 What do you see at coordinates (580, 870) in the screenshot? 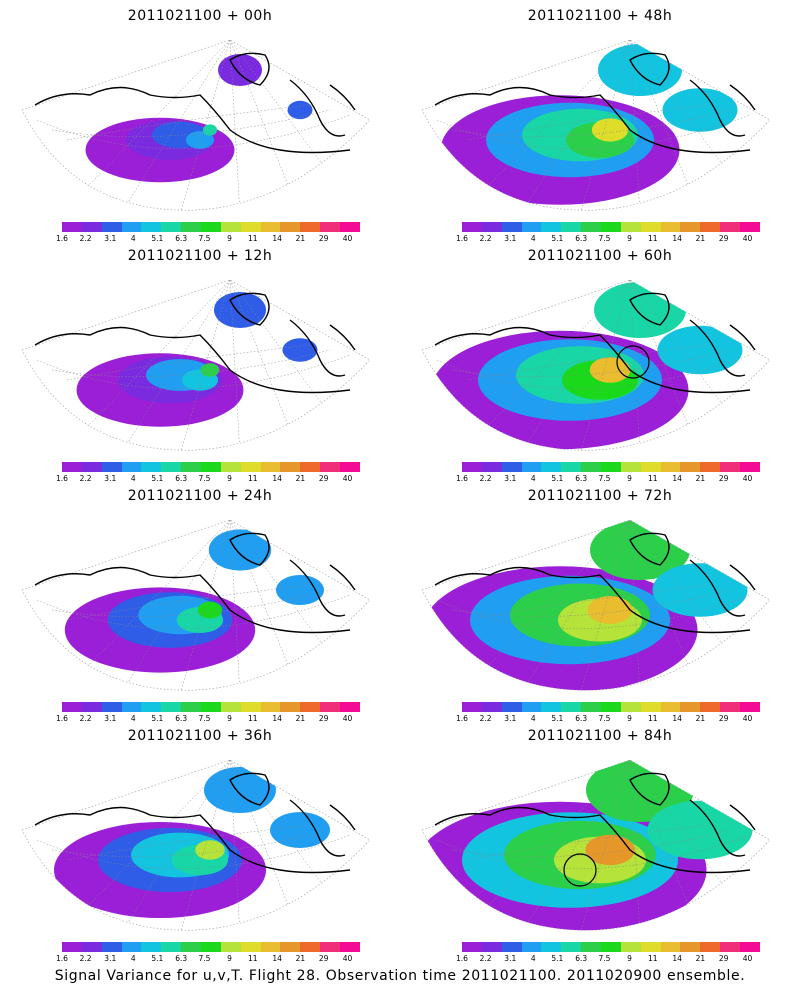
I see `highlight-circle` at bounding box center [580, 870].